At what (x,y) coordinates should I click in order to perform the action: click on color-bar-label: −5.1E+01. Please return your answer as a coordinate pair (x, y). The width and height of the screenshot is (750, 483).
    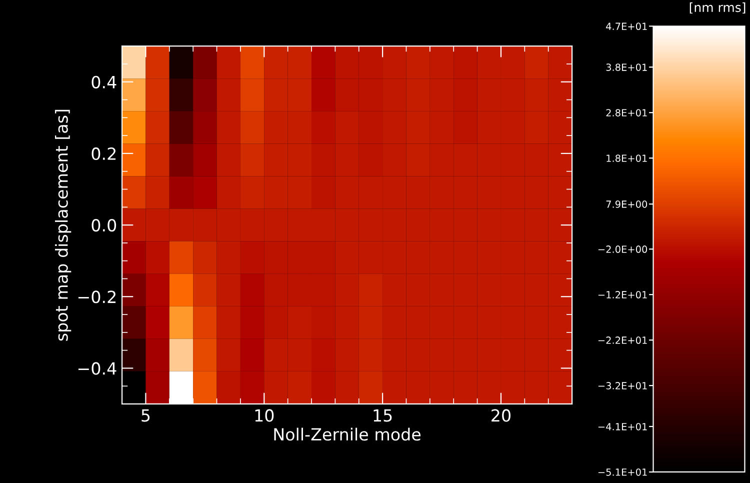
    Looking at the image, I should click on (622, 472).